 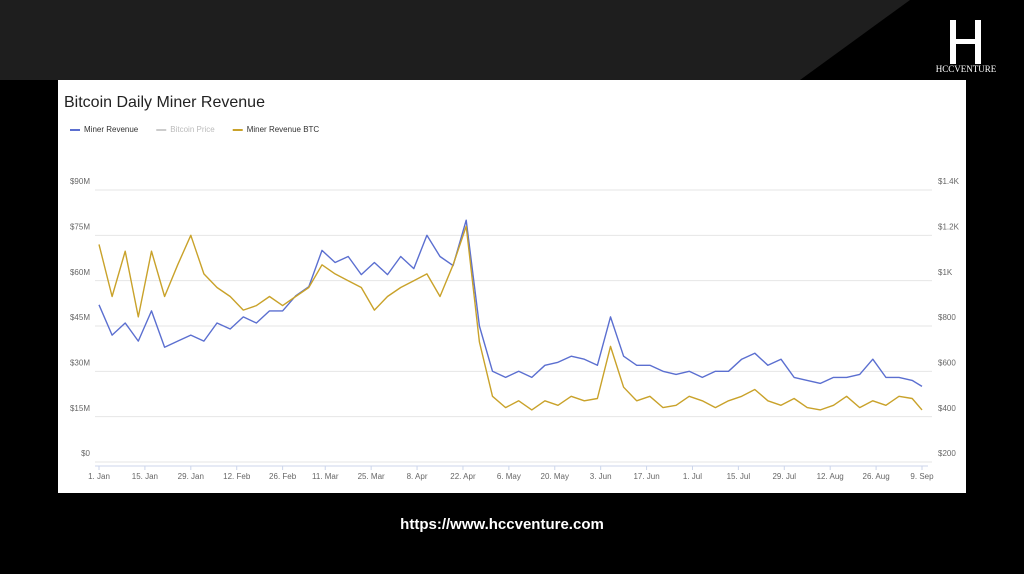 What do you see at coordinates (555, 476) in the screenshot?
I see `x-tick-label: 20. May` at bounding box center [555, 476].